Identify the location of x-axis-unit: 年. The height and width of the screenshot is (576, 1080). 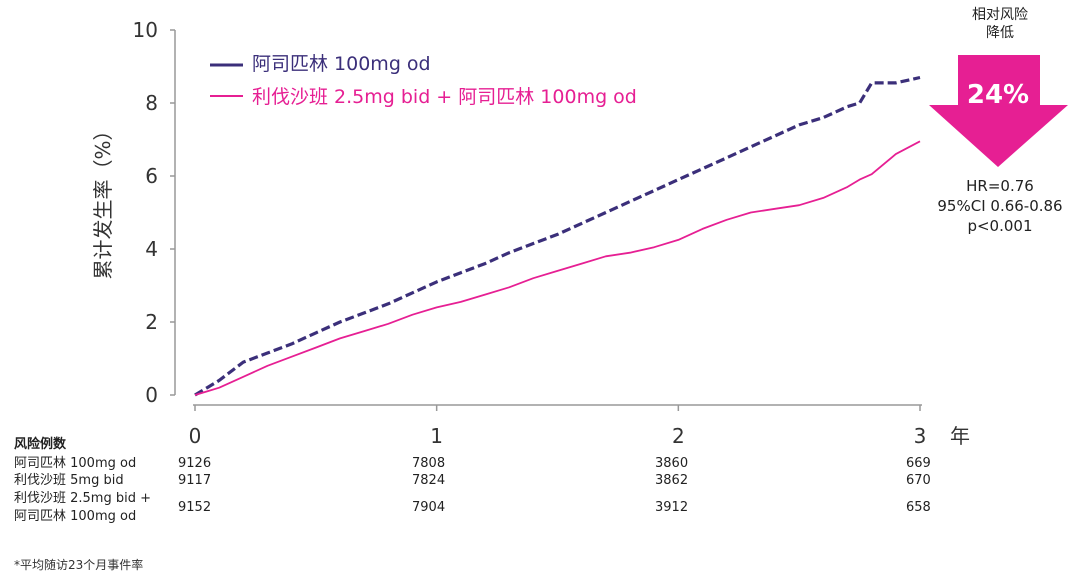
(960, 436).